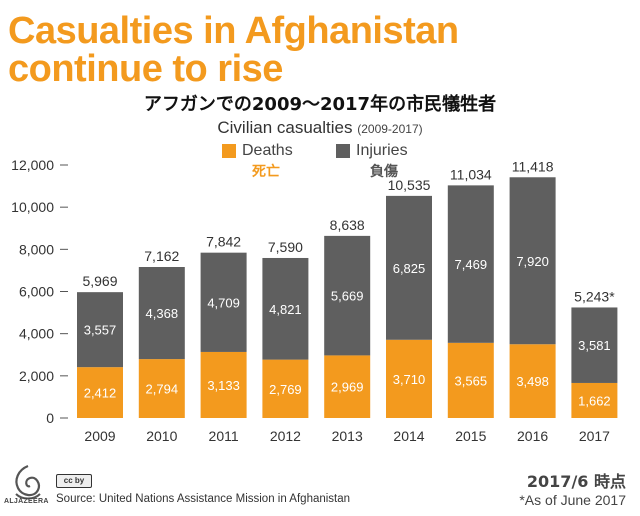 Image resolution: width=640 pixels, height=516 pixels. What do you see at coordinates (533, 166) in the screenshot?
I see `data-label-total: 11,418` at bounding box center [533, 166].